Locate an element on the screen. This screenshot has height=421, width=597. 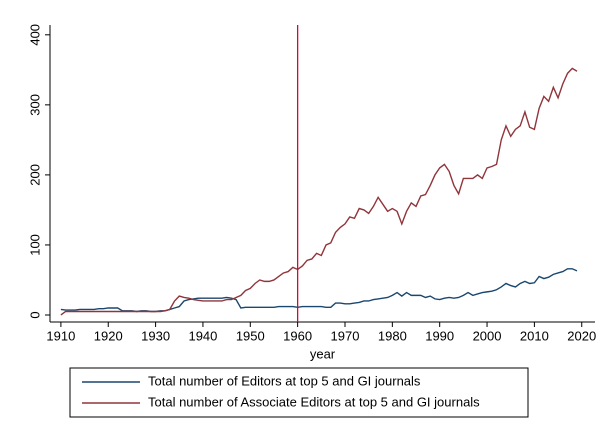
x-tick-label: 1960 is located at coordinates (297, 335).